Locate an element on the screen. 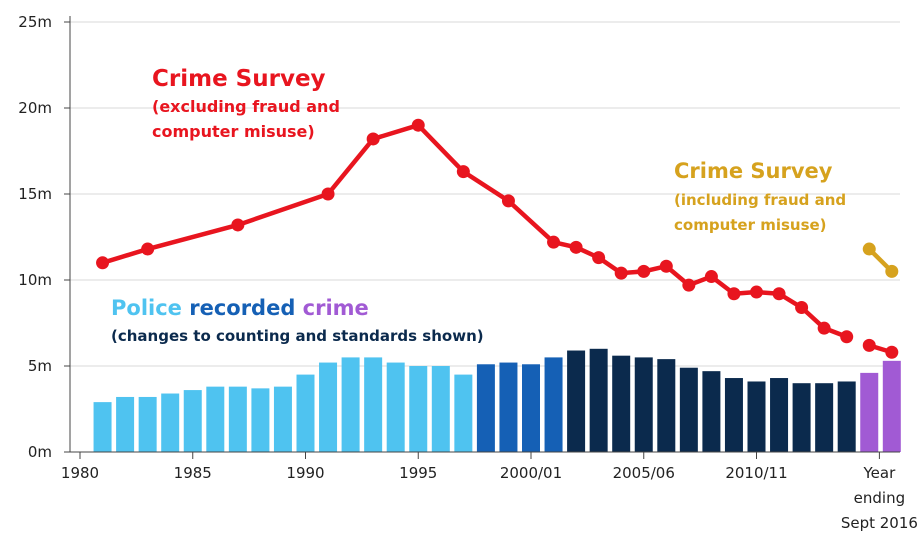 The width and height of the screenshot is (920, 559). bar-1993 is located at coordinates (373, 404).